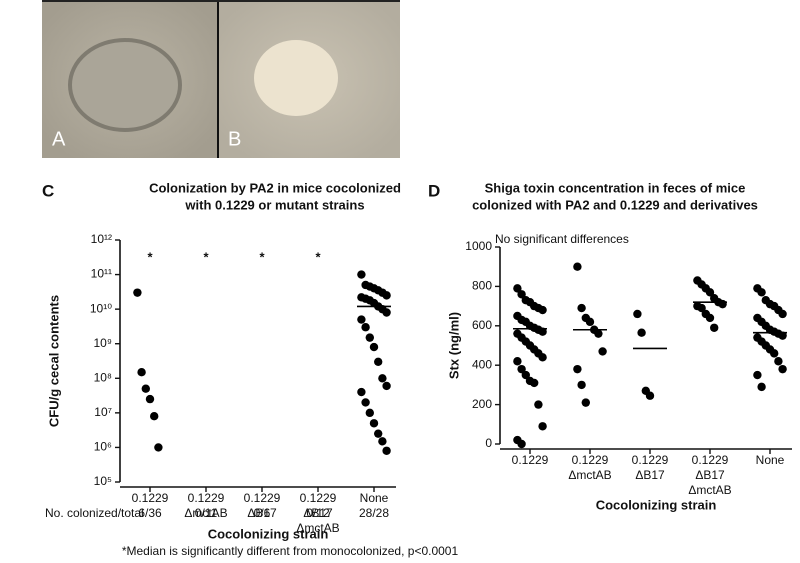 The image size is (800, 563). I want to click on y-tick-label: 10⁸, so click(103, 377).